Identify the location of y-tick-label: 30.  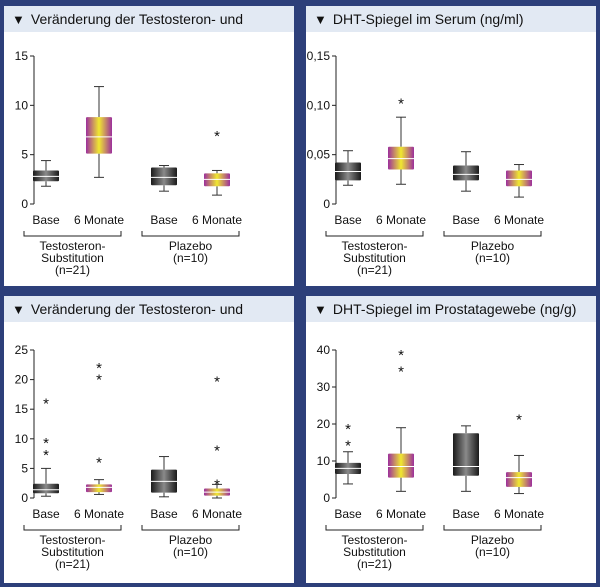
(324, 387).